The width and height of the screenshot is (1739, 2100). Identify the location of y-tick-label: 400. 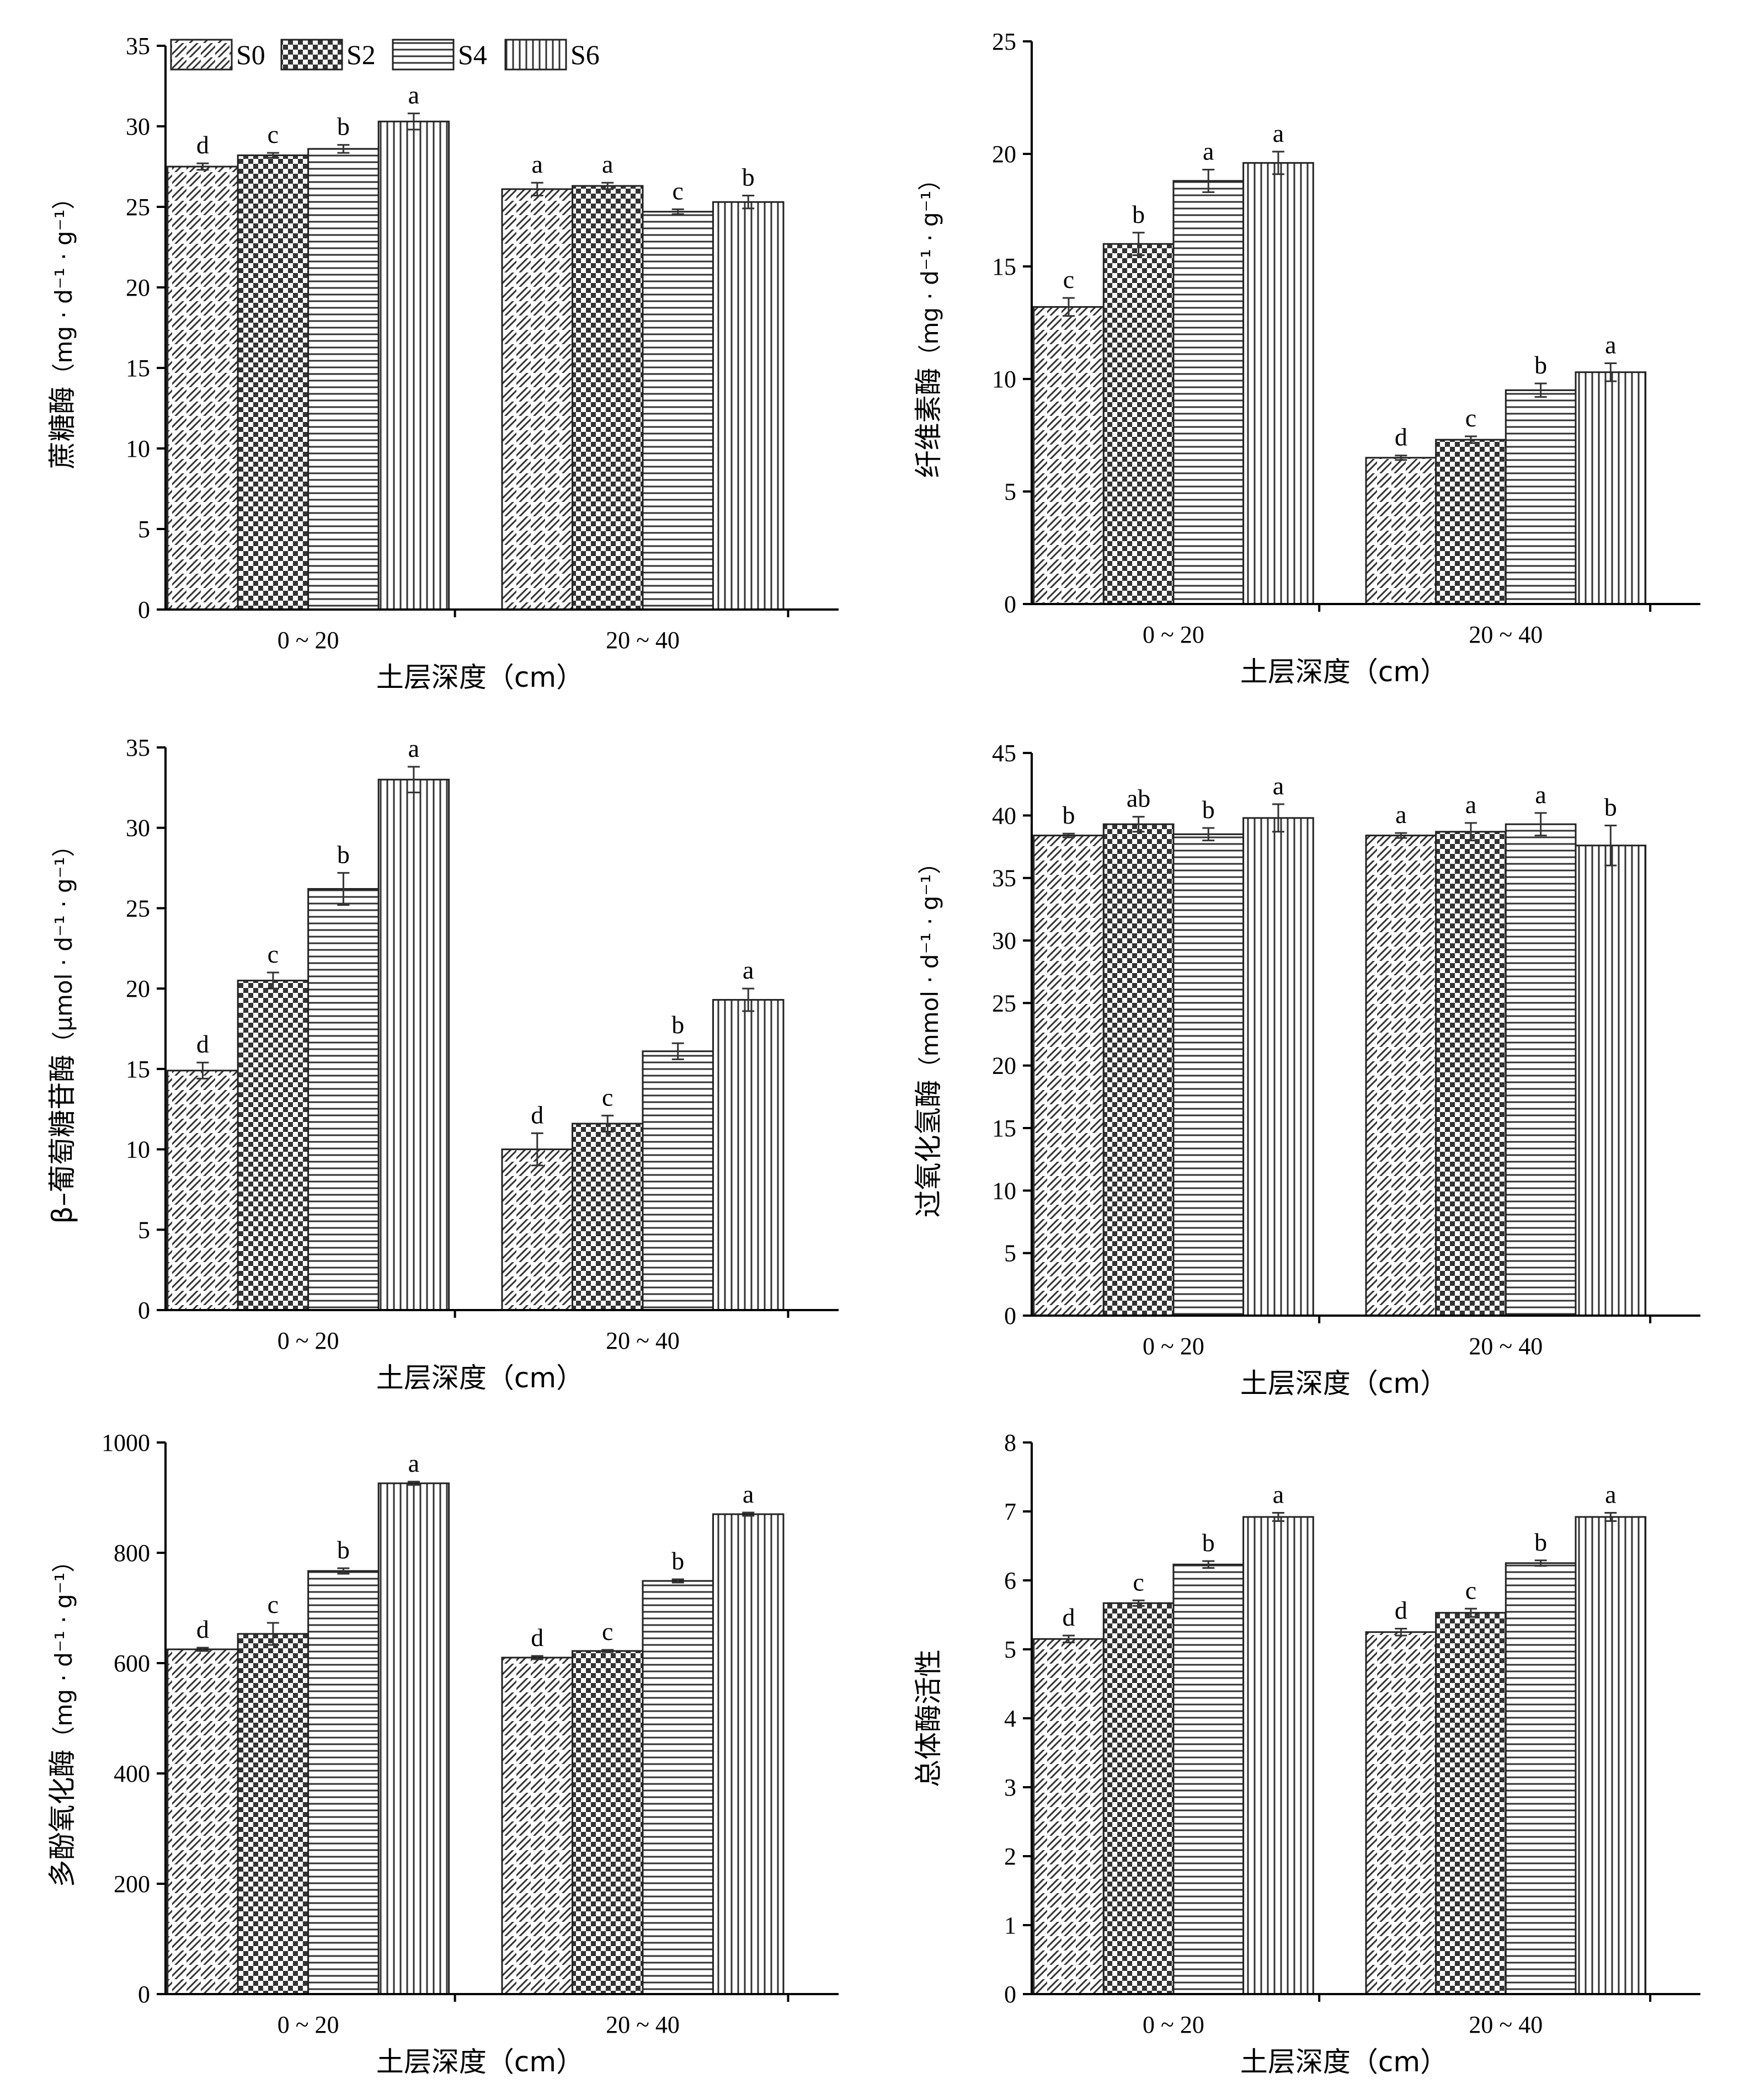
(132, 1774).